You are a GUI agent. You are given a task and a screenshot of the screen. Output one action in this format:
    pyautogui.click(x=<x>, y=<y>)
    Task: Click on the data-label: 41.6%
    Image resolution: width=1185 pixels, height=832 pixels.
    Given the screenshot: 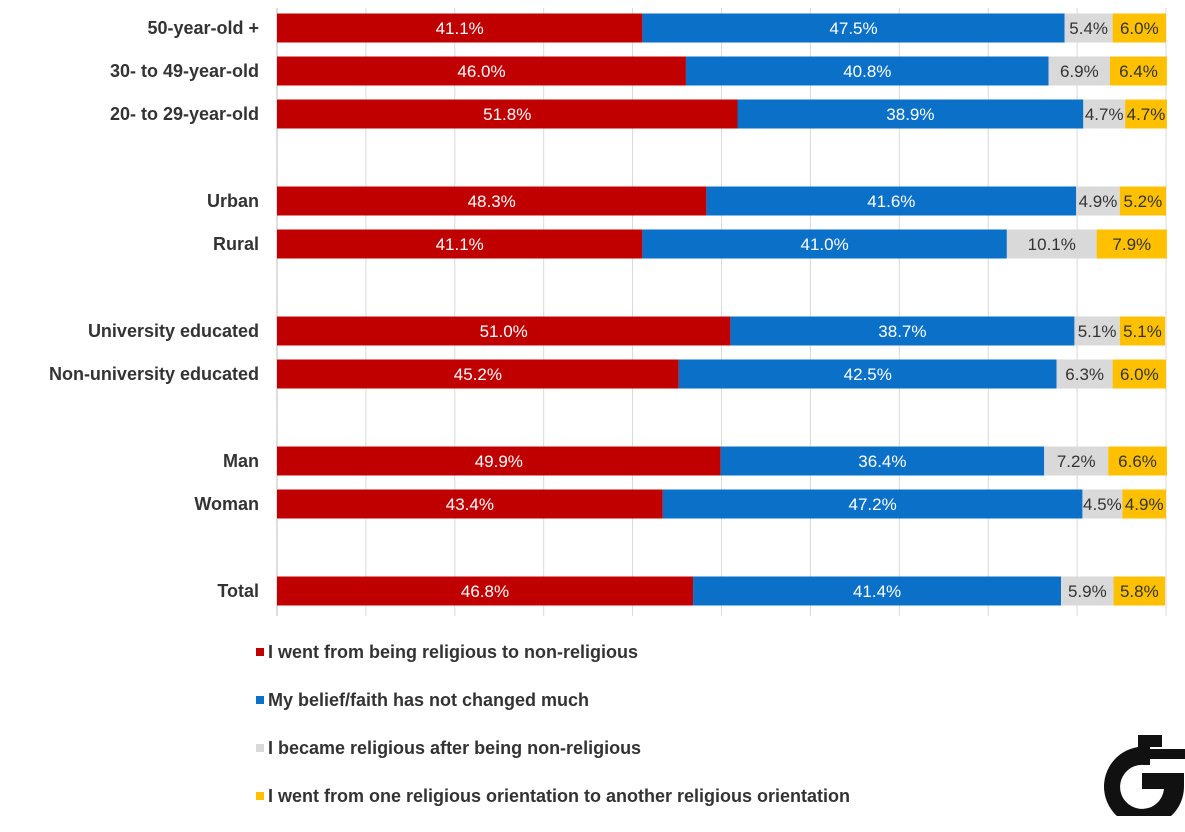 What is the action you would take?
    pyautogui.click(x=891, y=201)
    